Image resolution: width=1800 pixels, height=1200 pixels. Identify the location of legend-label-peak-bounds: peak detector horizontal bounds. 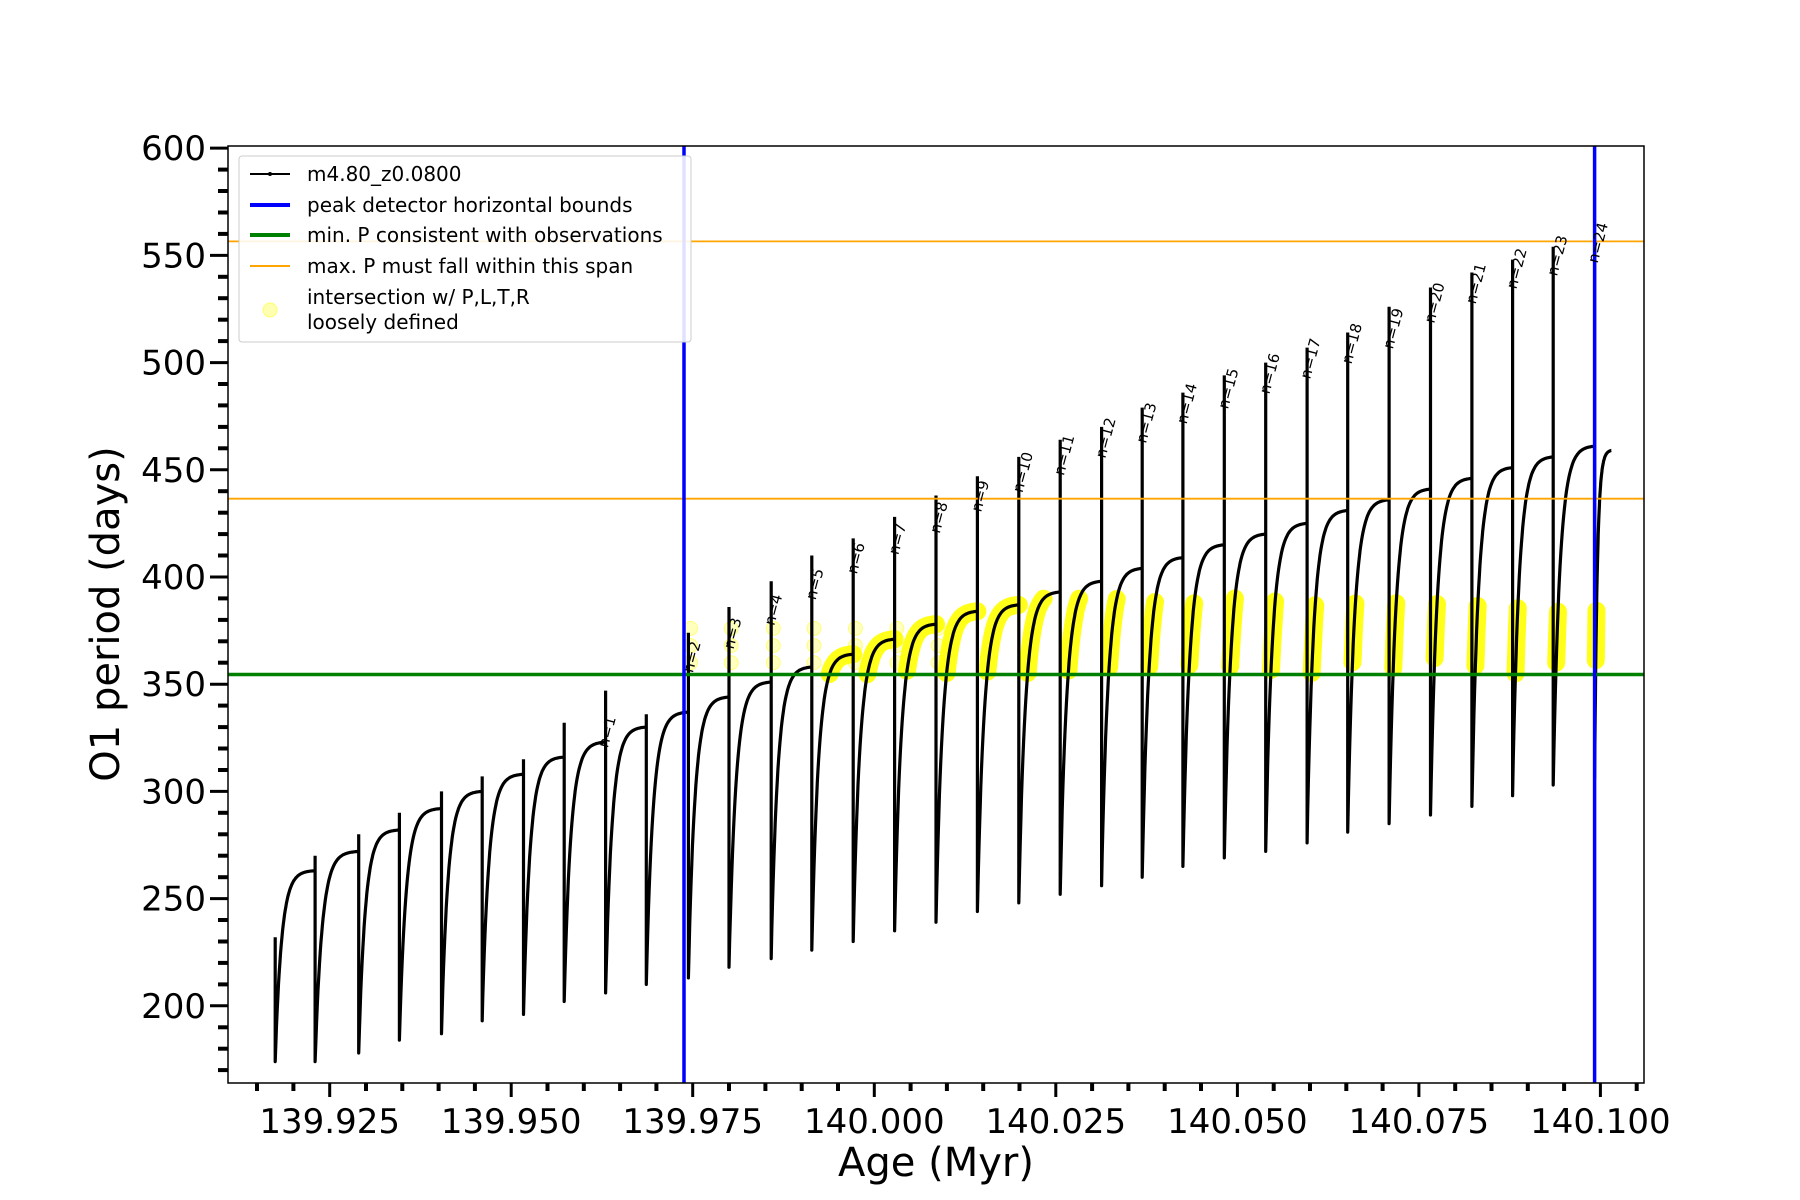
(470, 205).